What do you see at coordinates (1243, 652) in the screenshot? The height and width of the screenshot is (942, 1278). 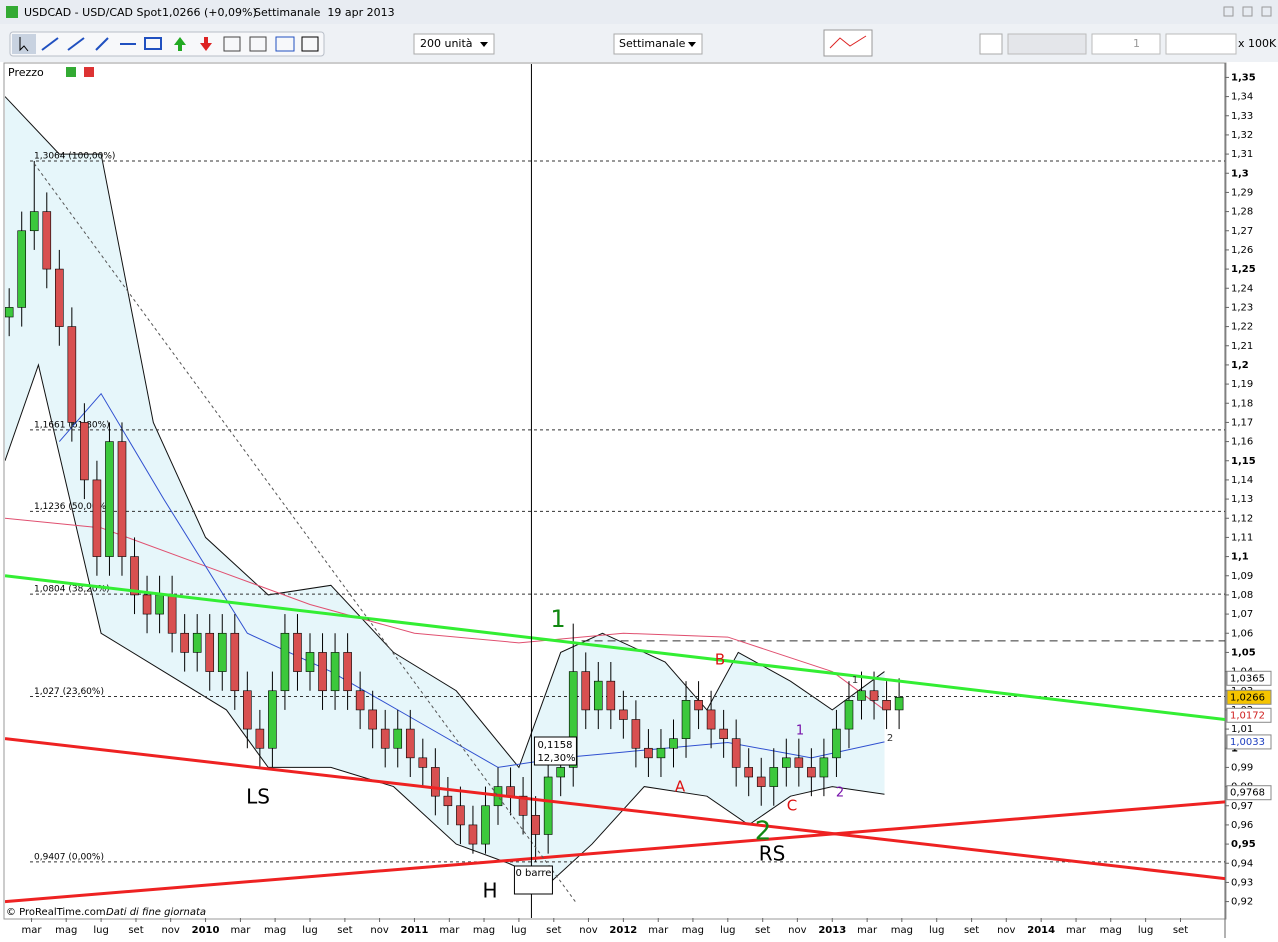 I see `y-tick-label: 1,05` at bounding box center [1243, 652].